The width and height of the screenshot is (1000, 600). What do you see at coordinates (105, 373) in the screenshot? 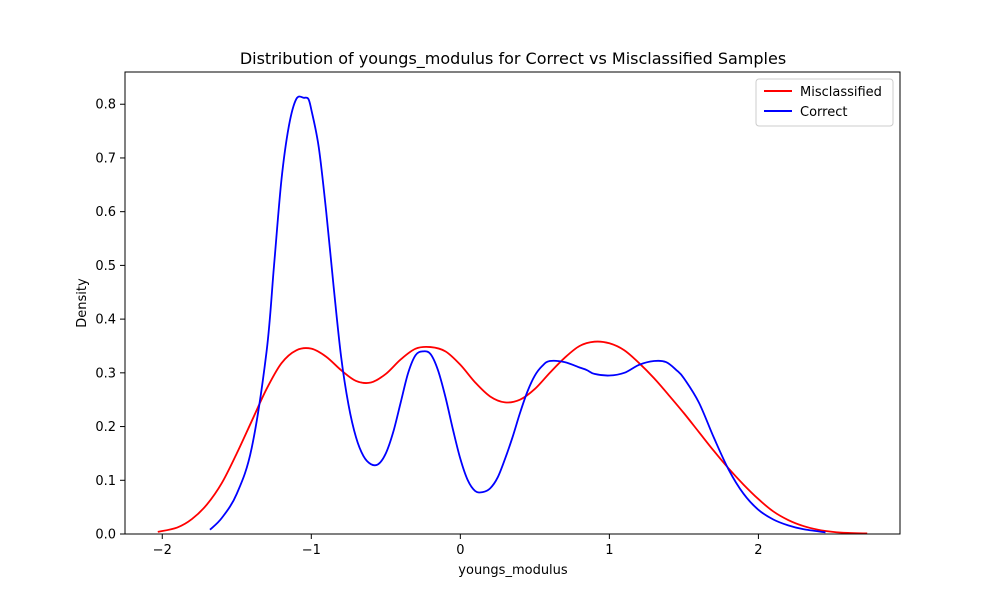
I see `y-tick-label: 0.3` at bounding box center [105, 373].